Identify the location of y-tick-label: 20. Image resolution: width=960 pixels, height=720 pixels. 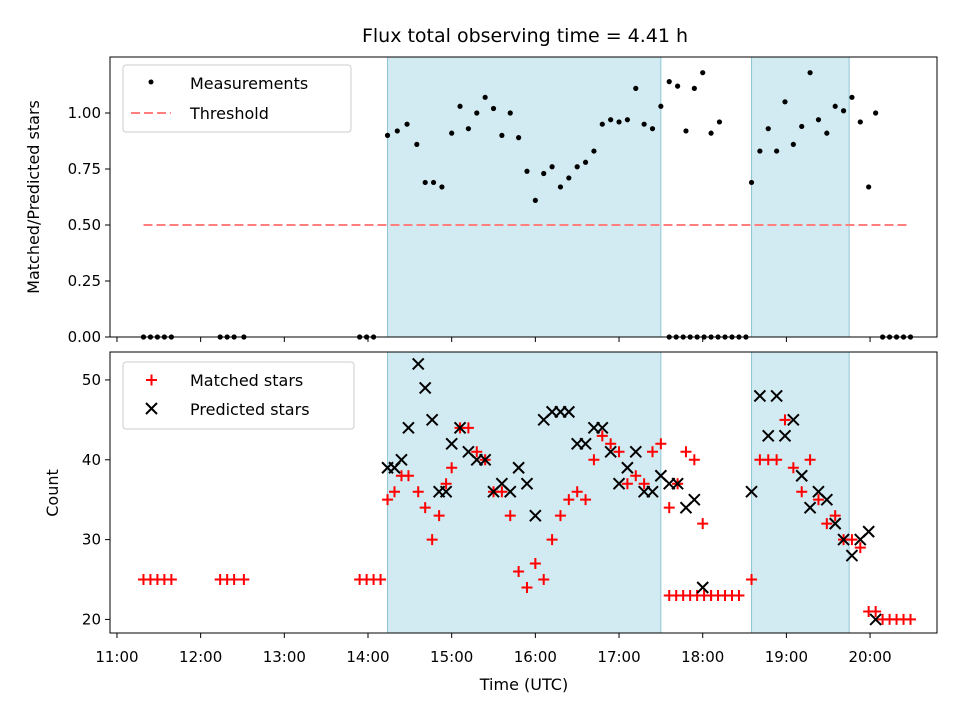
(91, 619).